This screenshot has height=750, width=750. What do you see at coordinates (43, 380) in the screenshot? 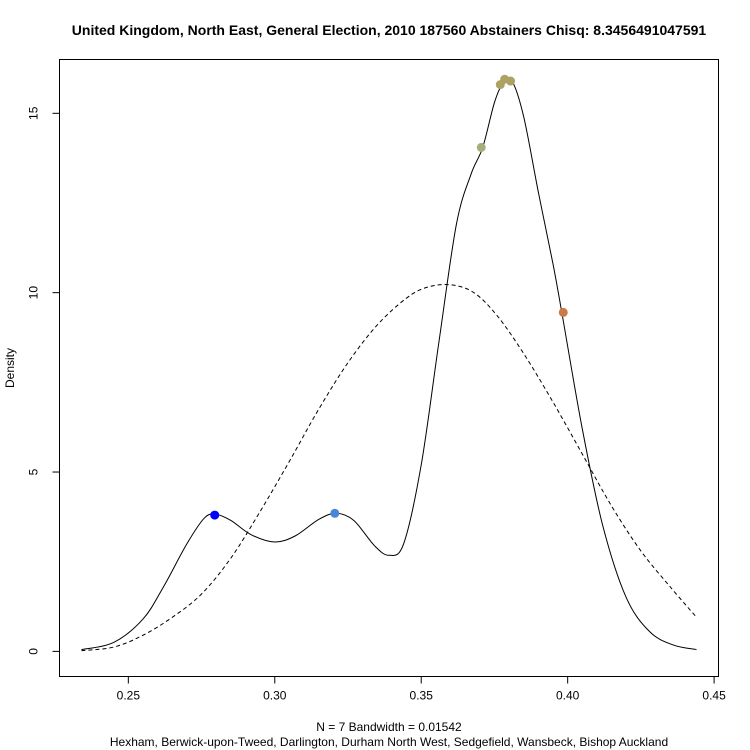
I see `y-axis: 0 5 10 15` at bounding box center [43, 380].